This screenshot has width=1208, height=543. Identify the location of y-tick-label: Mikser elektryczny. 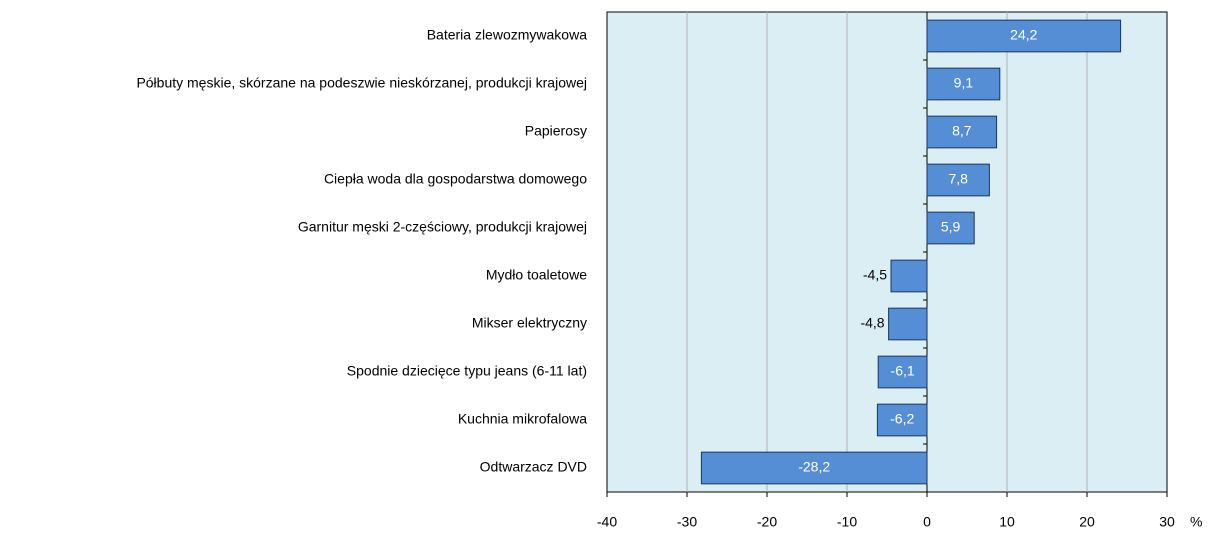
(529, 323).